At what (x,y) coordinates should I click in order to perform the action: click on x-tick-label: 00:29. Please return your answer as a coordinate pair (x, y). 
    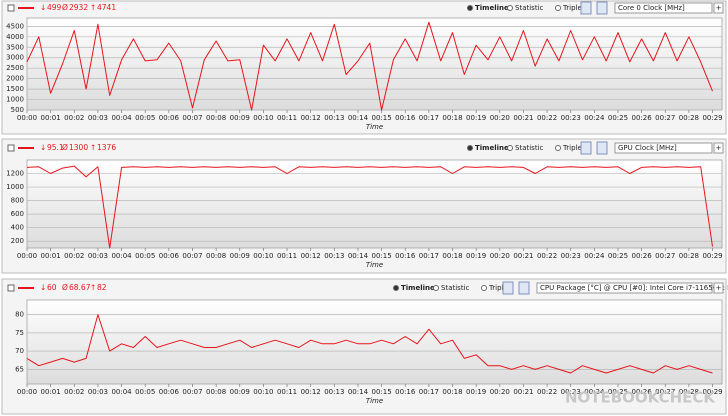
    Looking at the image, I should click on (712, 256).